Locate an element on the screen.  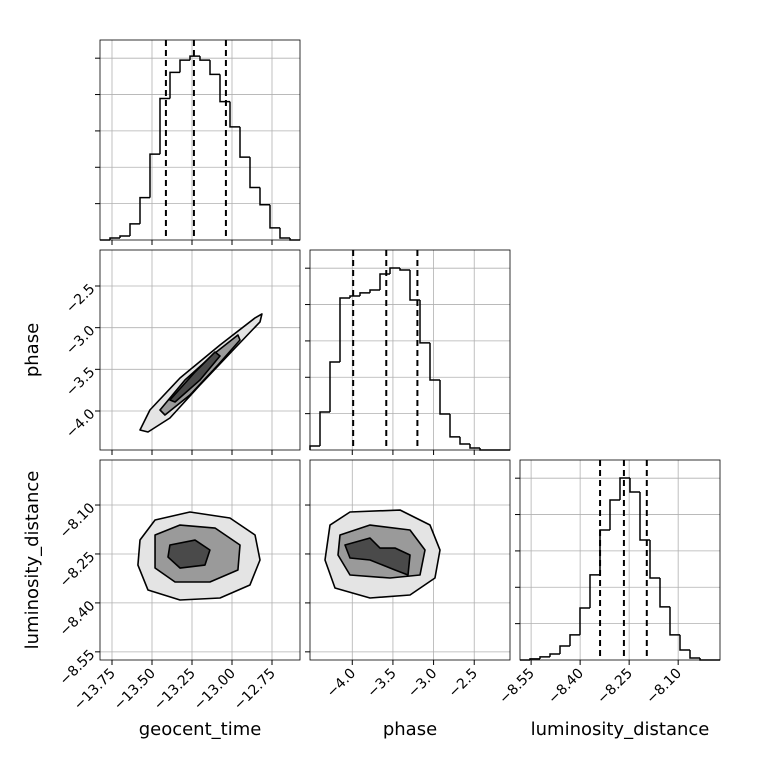
x-tick-label: −8.55 is located at coordinates (517, 687).